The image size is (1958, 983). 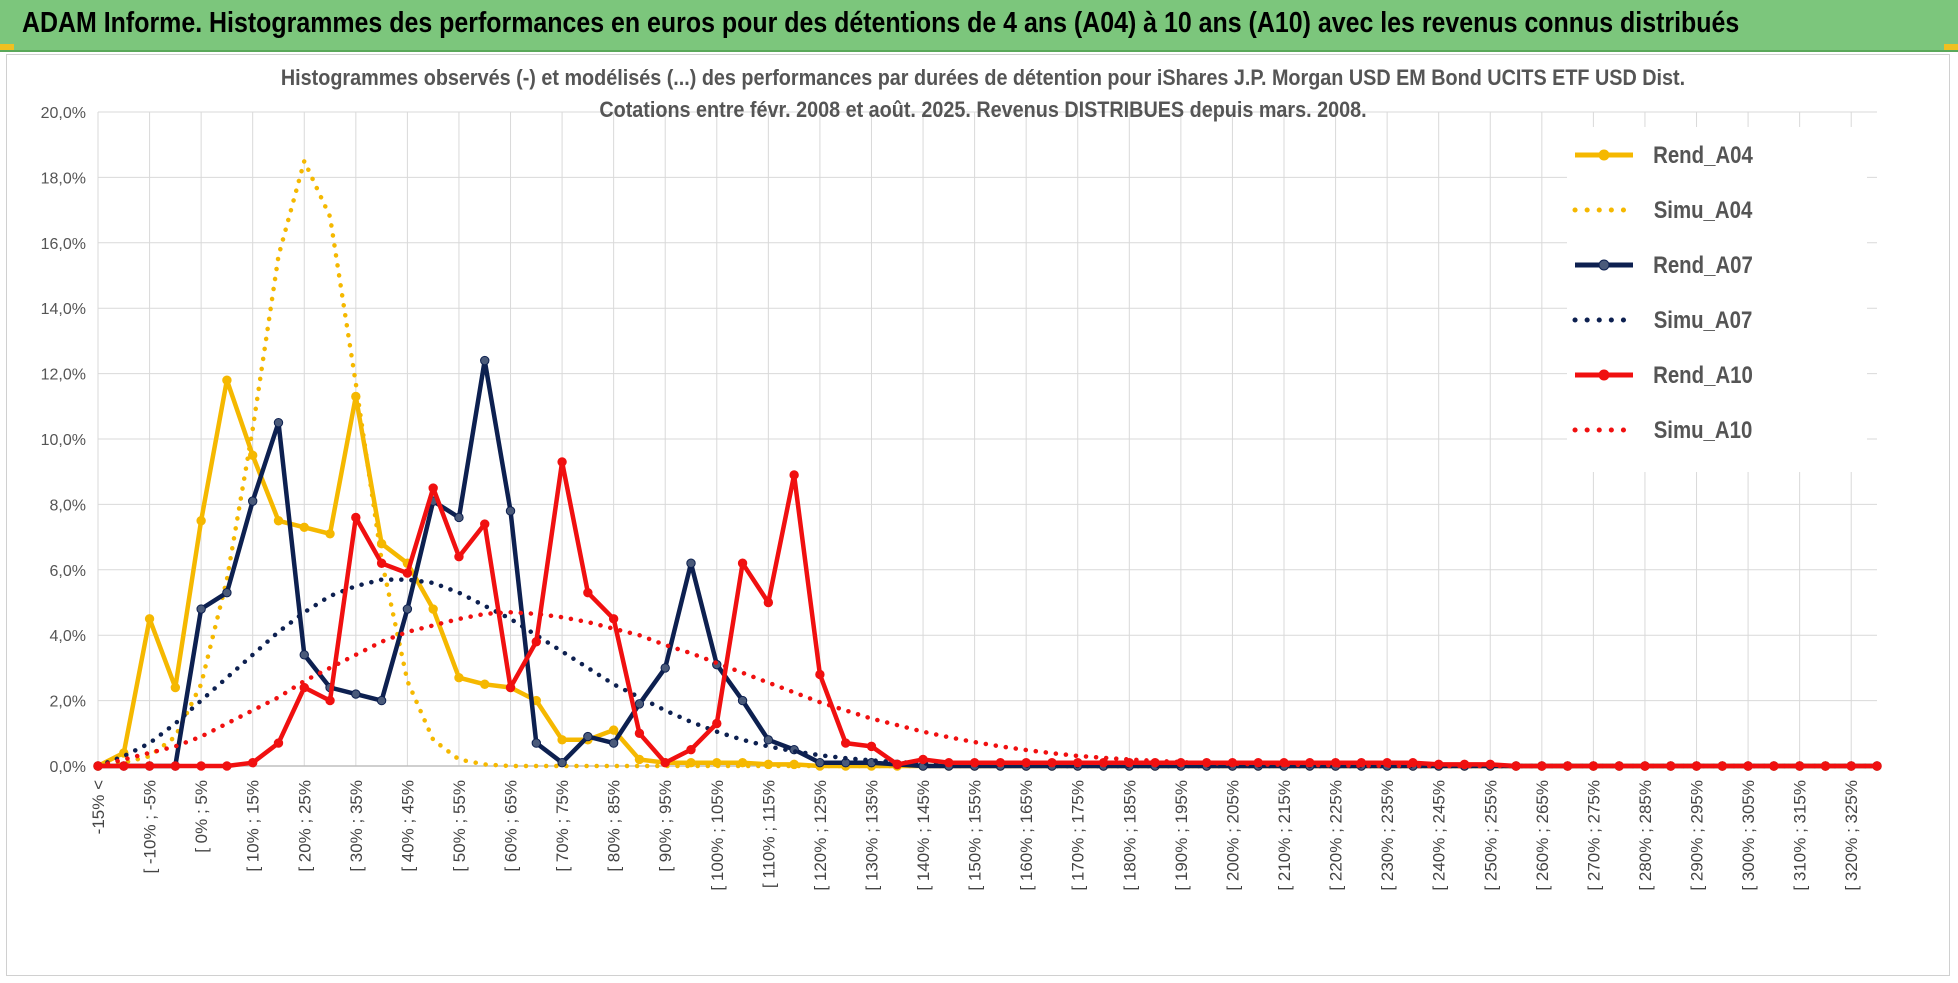 What do you see at coordinates (1800, 835) in the screenshot?
I see `x-tick-label: [ 310% ; 315%` at bounding box center [1800, 835].